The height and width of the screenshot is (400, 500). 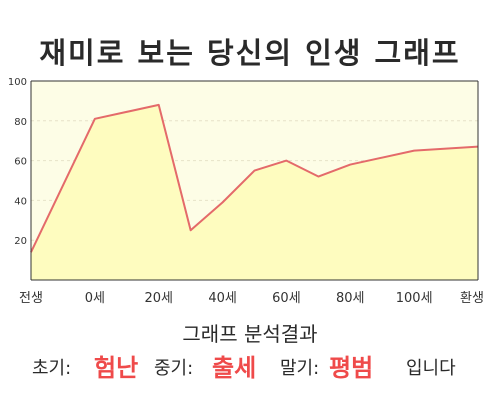 I want to click on late-label: 말기:, so click(x=300, y=368).